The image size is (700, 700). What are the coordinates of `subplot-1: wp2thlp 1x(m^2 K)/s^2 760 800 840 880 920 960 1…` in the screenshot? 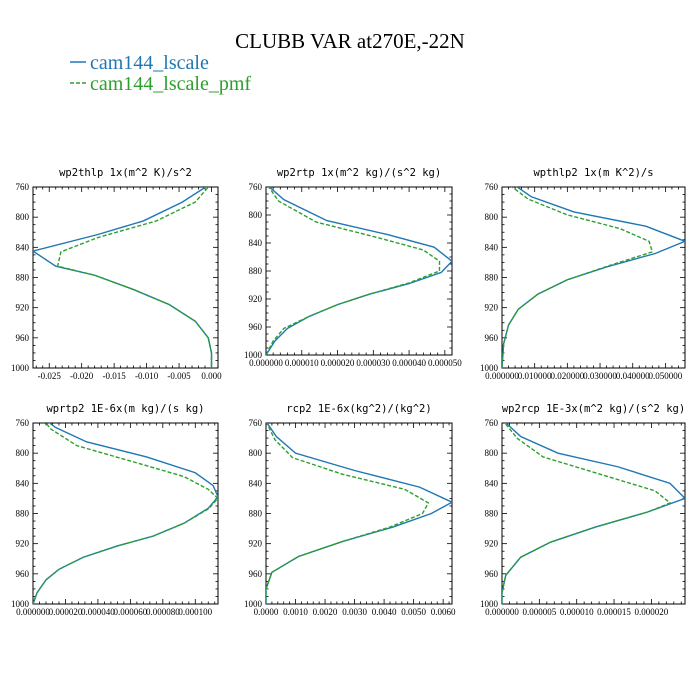 It's located at (116, 274).